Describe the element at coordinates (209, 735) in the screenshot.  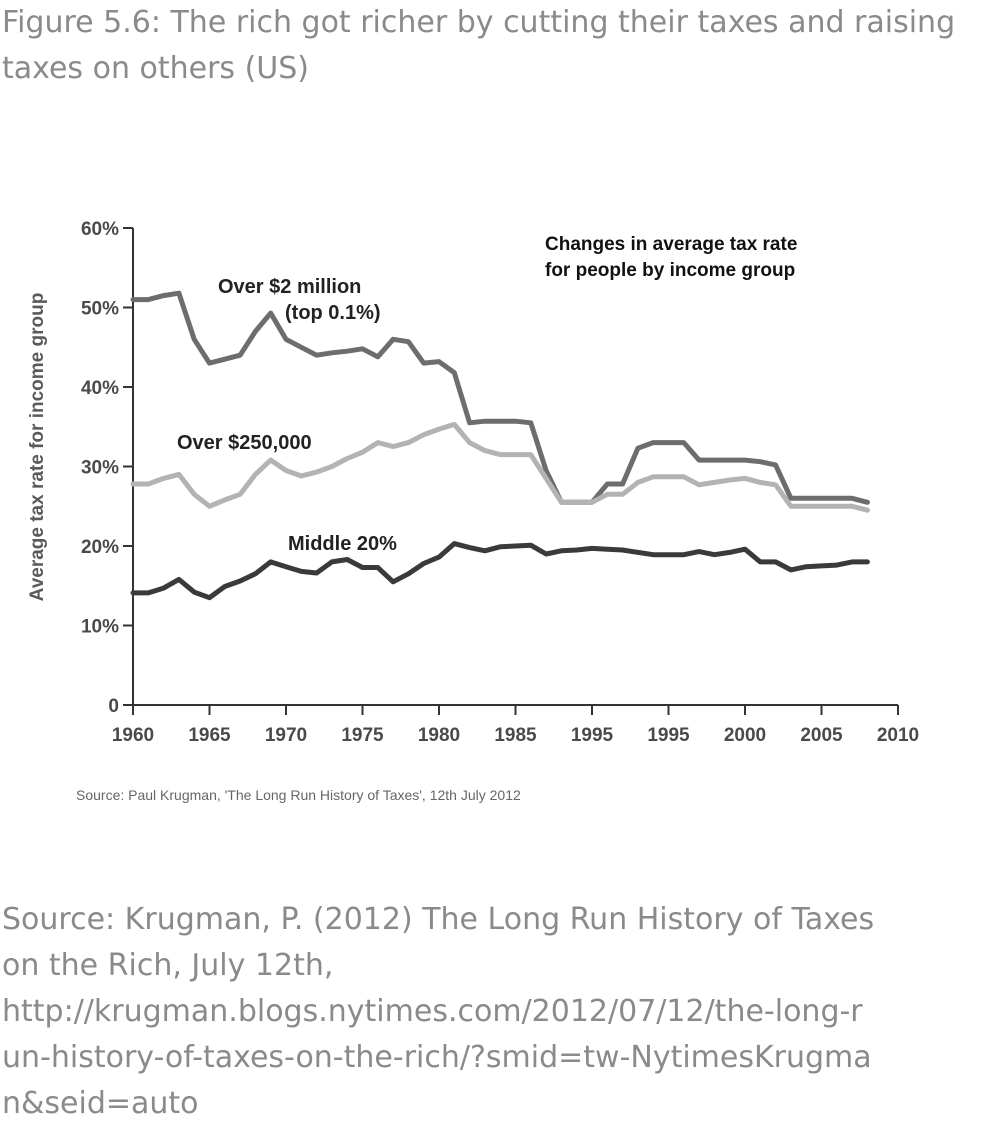
I see `x-tick-label: 1965` at that location.